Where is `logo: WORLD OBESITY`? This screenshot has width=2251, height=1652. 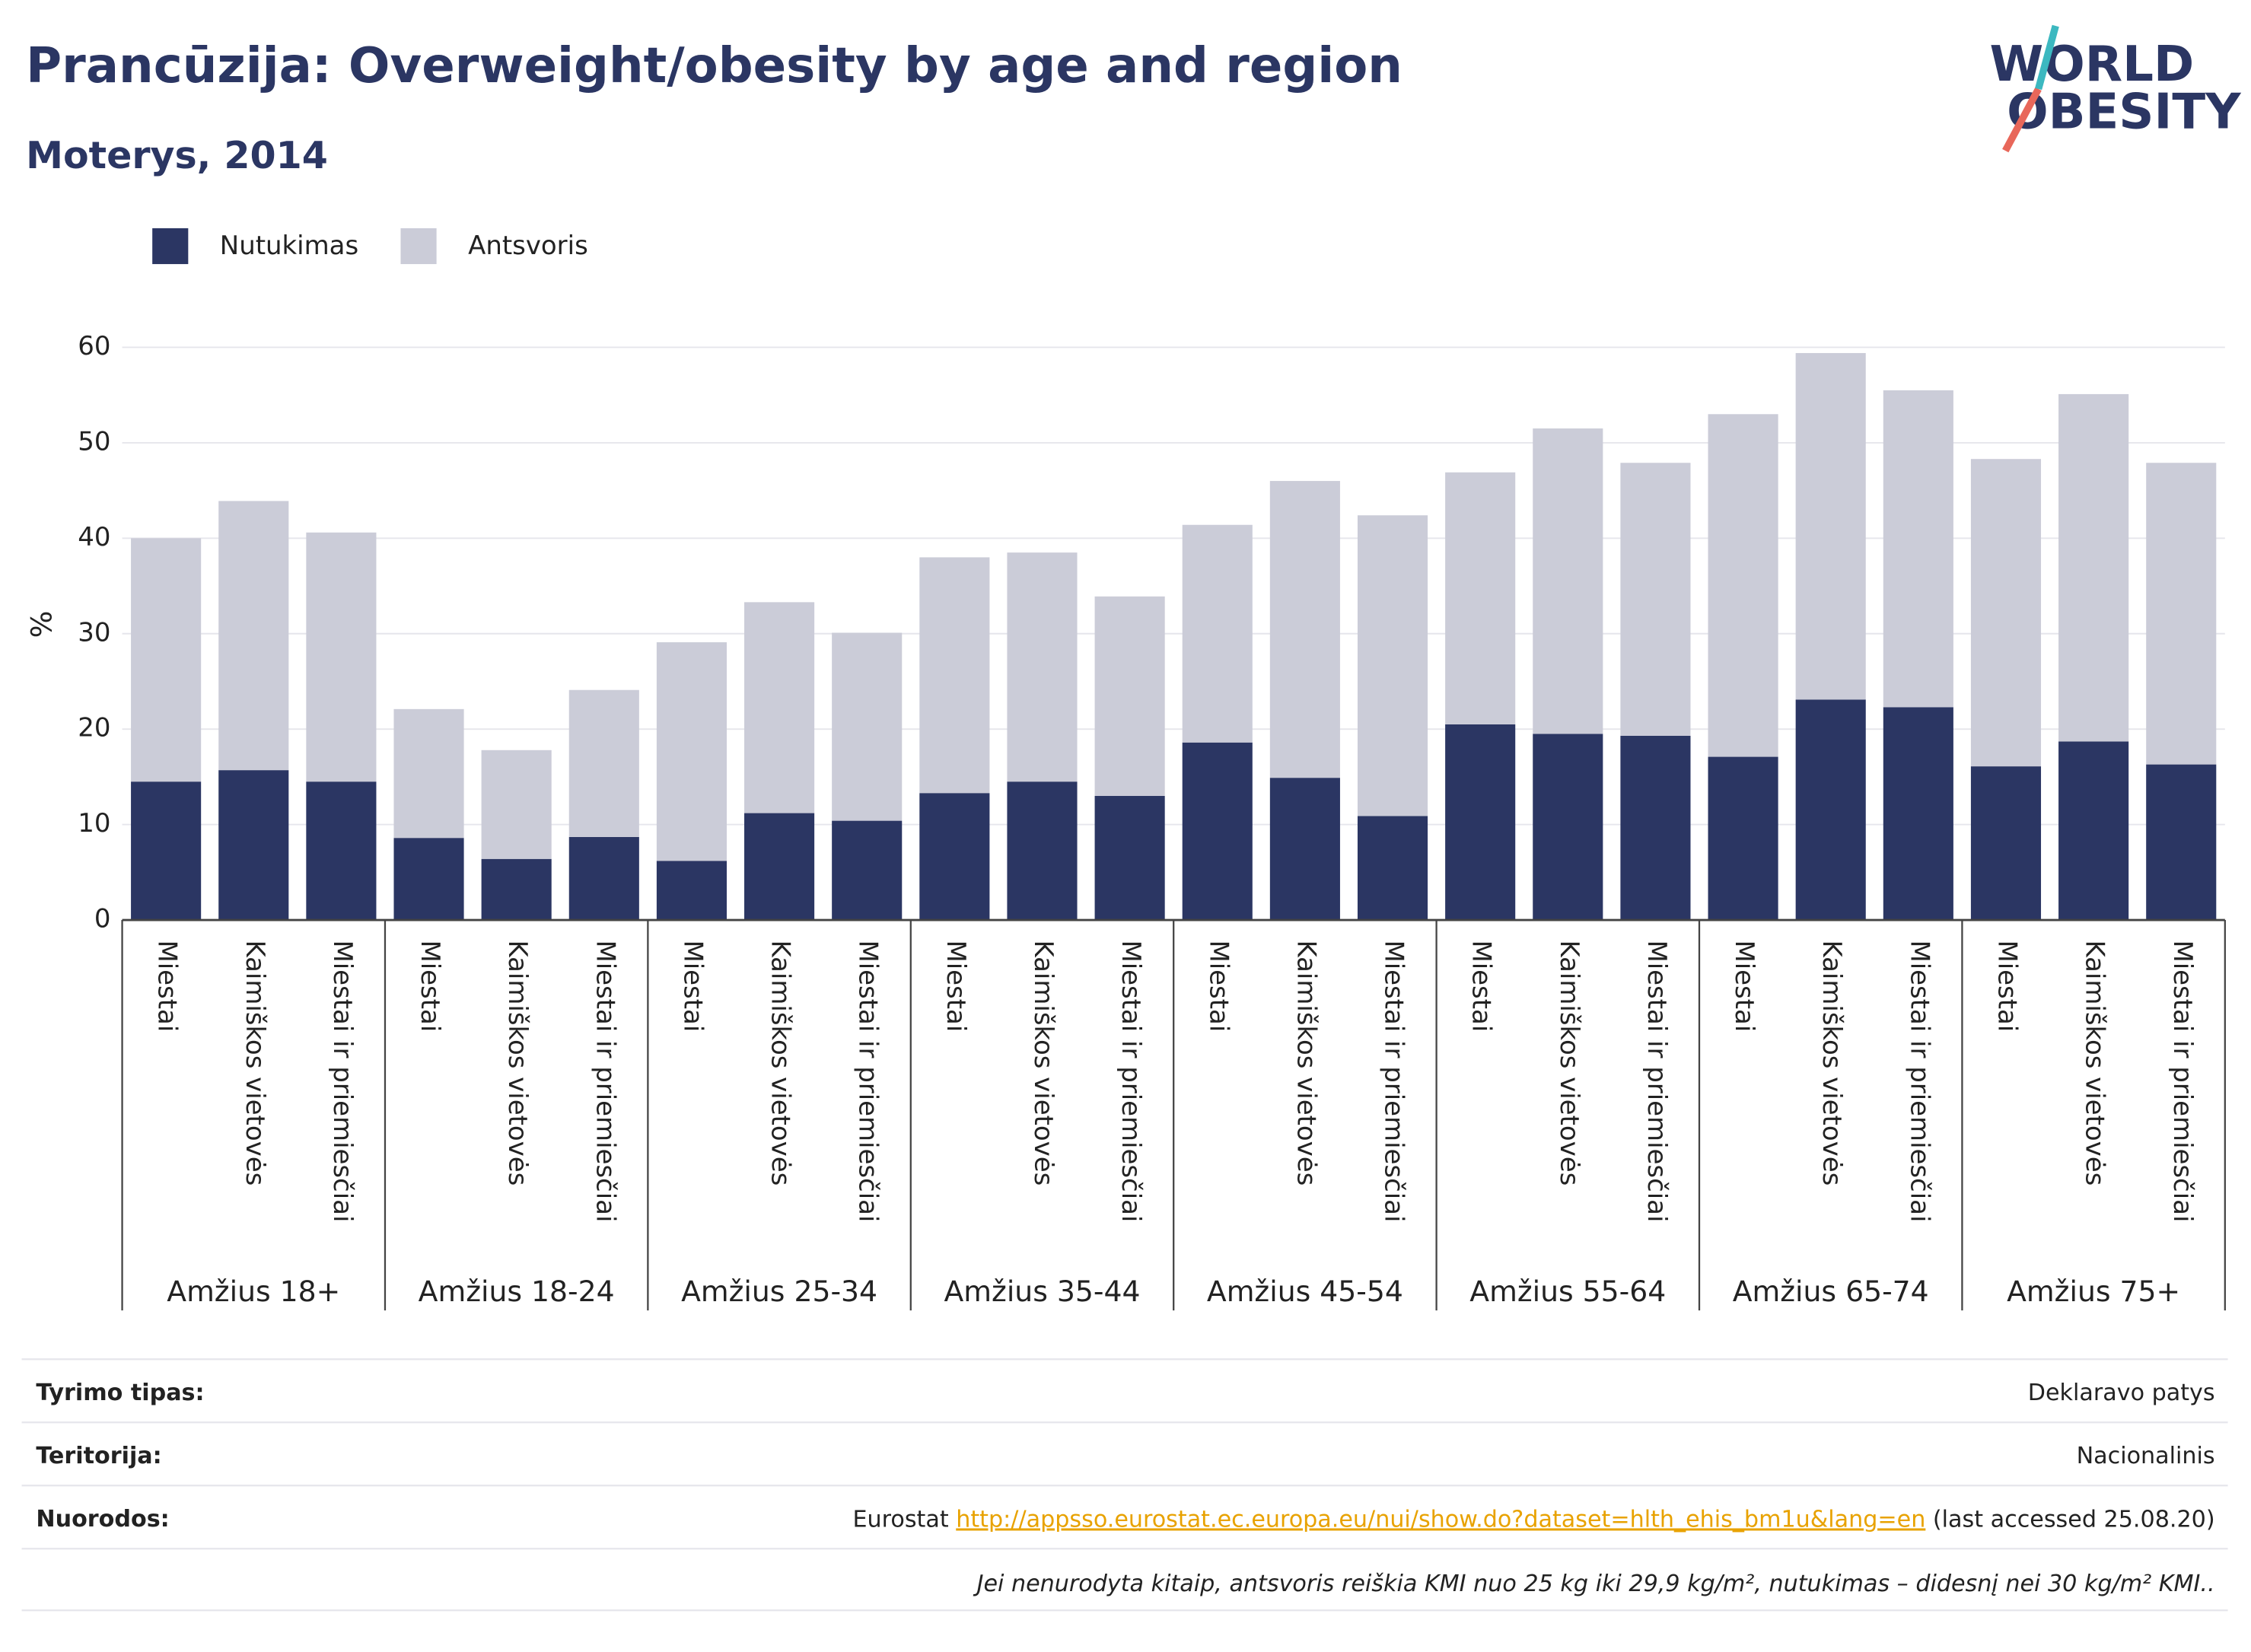
logo: WORLD OBESITY is located at coordinates (2115, 88).